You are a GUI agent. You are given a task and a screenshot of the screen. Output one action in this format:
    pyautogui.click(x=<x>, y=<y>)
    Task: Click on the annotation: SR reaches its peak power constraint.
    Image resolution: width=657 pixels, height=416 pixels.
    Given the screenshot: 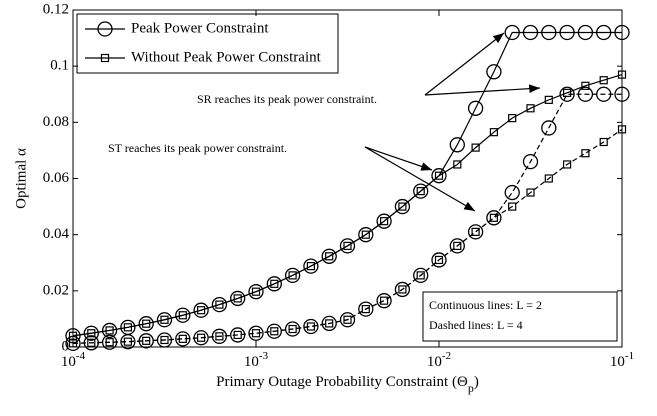 What is the action you would take?
    pyautogui.click(x=287, y=99)
    